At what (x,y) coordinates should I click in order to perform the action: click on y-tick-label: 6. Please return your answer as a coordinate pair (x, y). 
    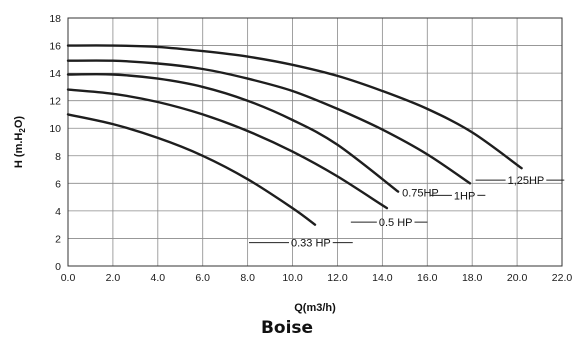
    Looking at the image, I should click on (58, 184).